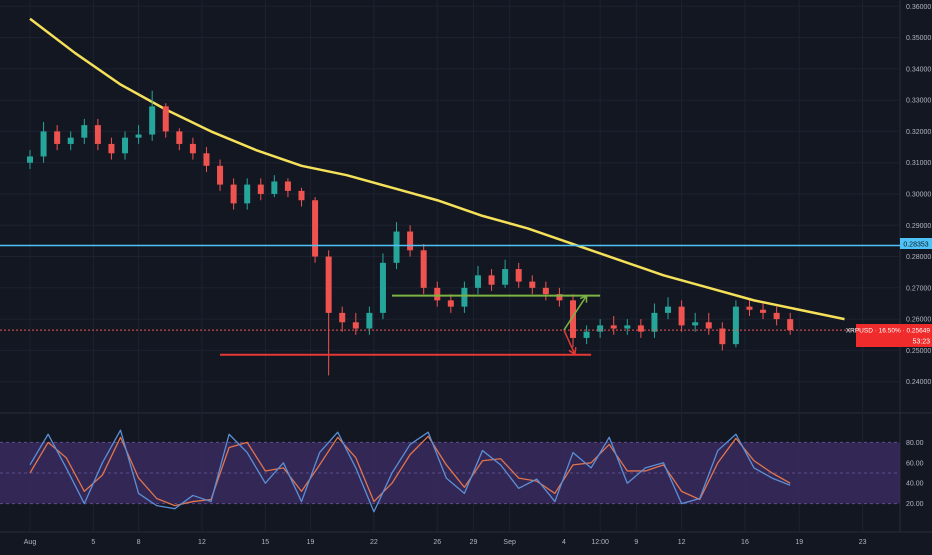 Image resolution: width=932 pixels, height=555 pixels. What do you see at coordinates (918, 194) in the screenshot?
I see `y-tick-label: 0.30000` at bounding box center [918, 194].